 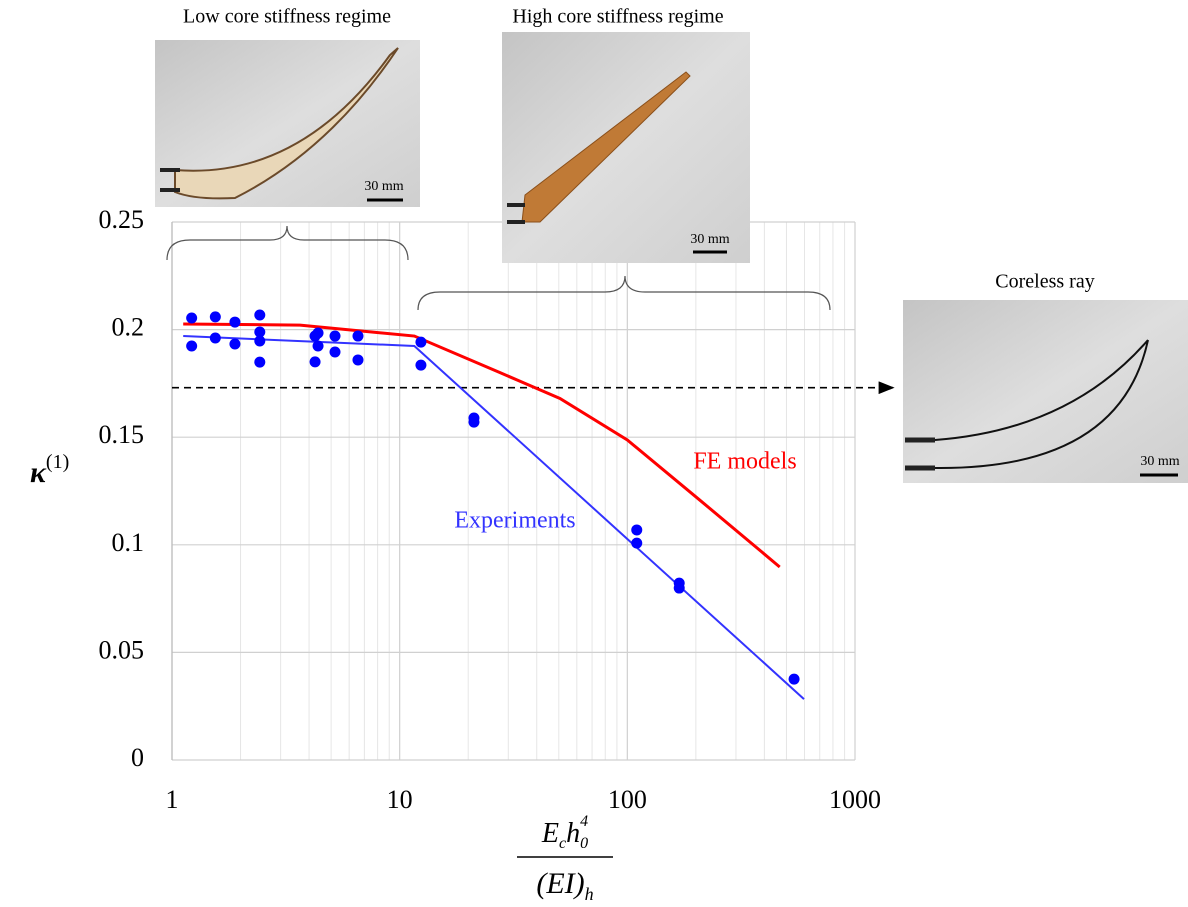 I want to click on x-label-part: E, so click(x=550, y=833).